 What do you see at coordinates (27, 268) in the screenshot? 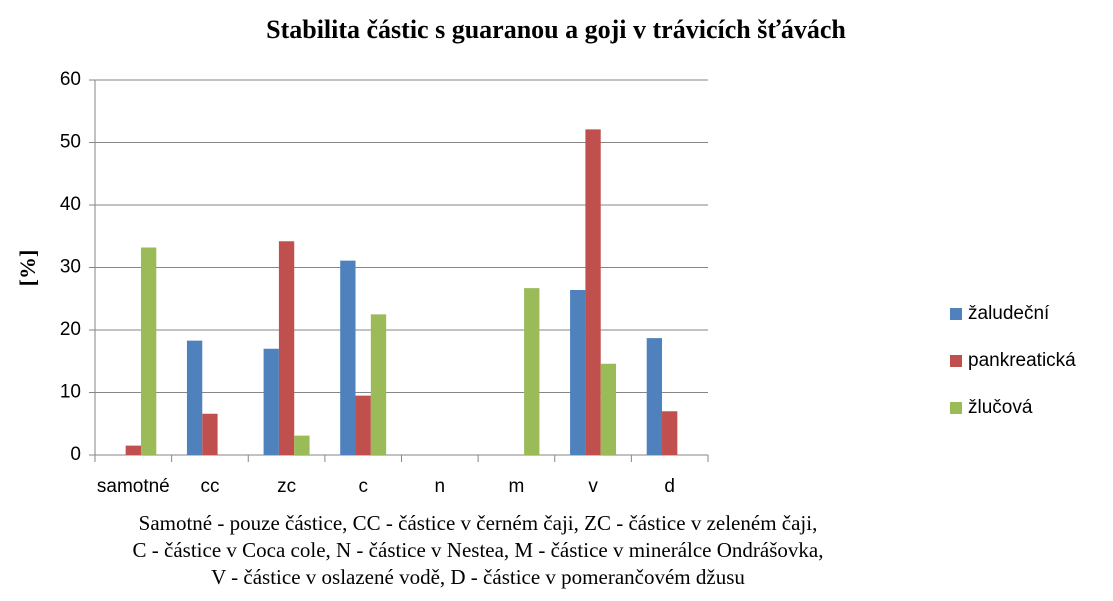
I see `y-axis-label: [%]` at bounding box center [27, 268].